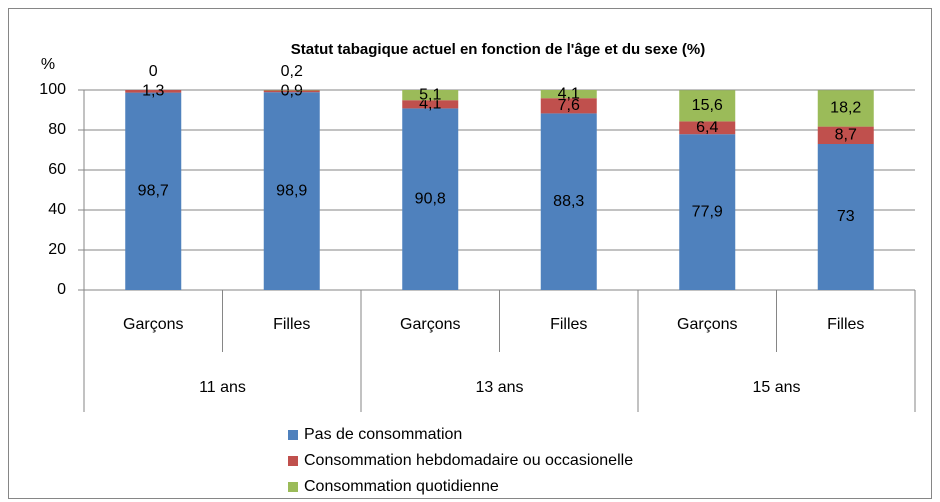  Describe the element at coordinates (57, 169) in the screenshot. I see `y-tick-label: 60` at that location.